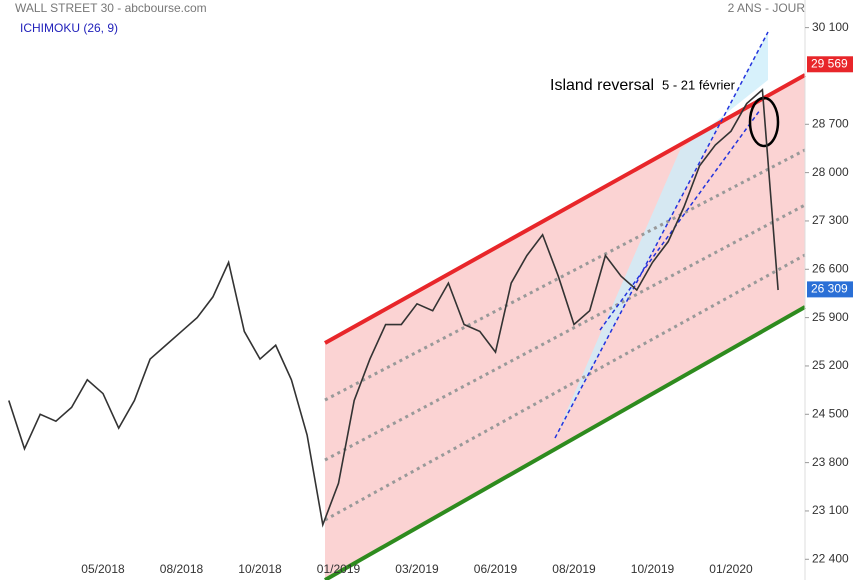 The image size is (855, 580). I want to click on x-tick-label: 10/2019, so click(653, 569).